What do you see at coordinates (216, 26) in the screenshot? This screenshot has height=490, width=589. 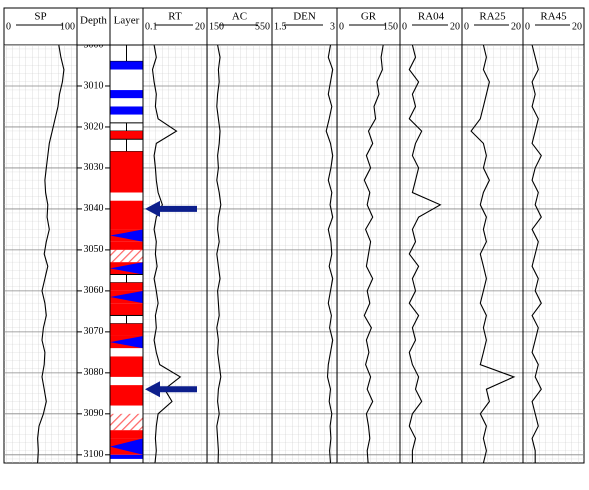 I see `scale-min: 150` at bounding box center [216, 26].